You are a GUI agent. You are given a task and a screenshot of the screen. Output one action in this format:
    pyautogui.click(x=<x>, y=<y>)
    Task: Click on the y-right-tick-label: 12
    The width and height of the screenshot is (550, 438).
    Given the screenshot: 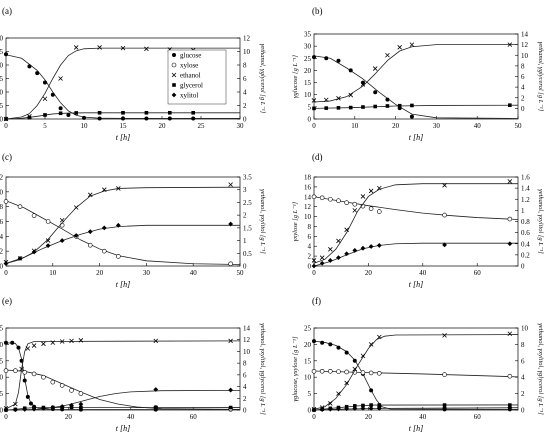 What is the action you would take?
    pyautogui.click(x=525, y=45)
    